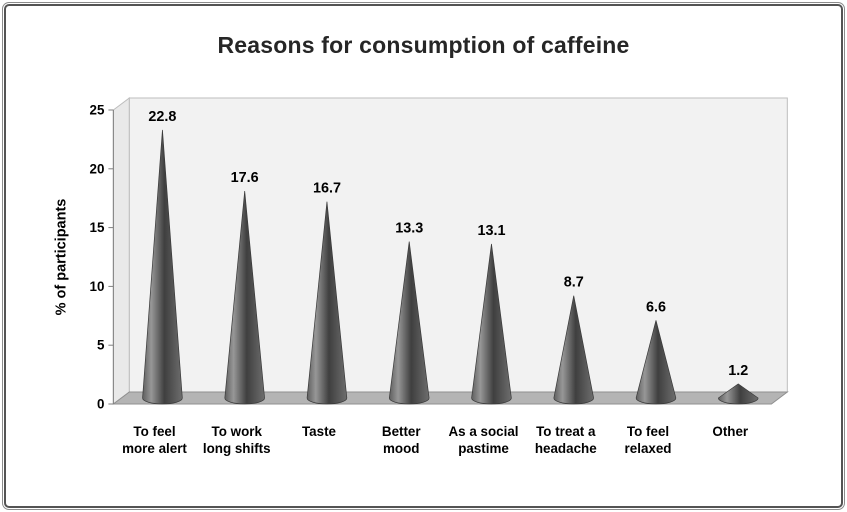 Image resolution: width=847 pixels, height=512 pixels. What do you see at coordinates (327, 189) in the screenshot?
I see `svg-text: 16.7` at bounding box center [327, 189].